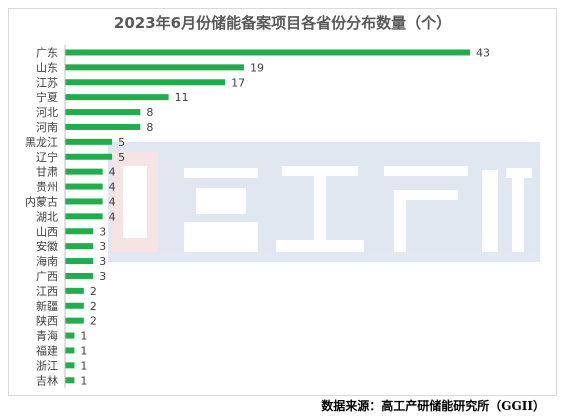  I want to click on category-label: 陕西, so click(47, 321).